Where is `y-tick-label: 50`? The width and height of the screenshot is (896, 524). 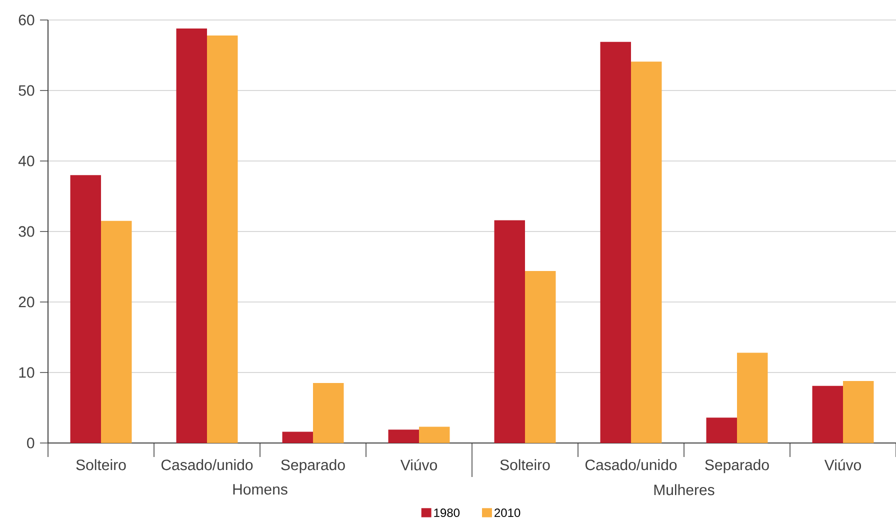
y-tick-label: 50 is located at coordinates (26, 90).